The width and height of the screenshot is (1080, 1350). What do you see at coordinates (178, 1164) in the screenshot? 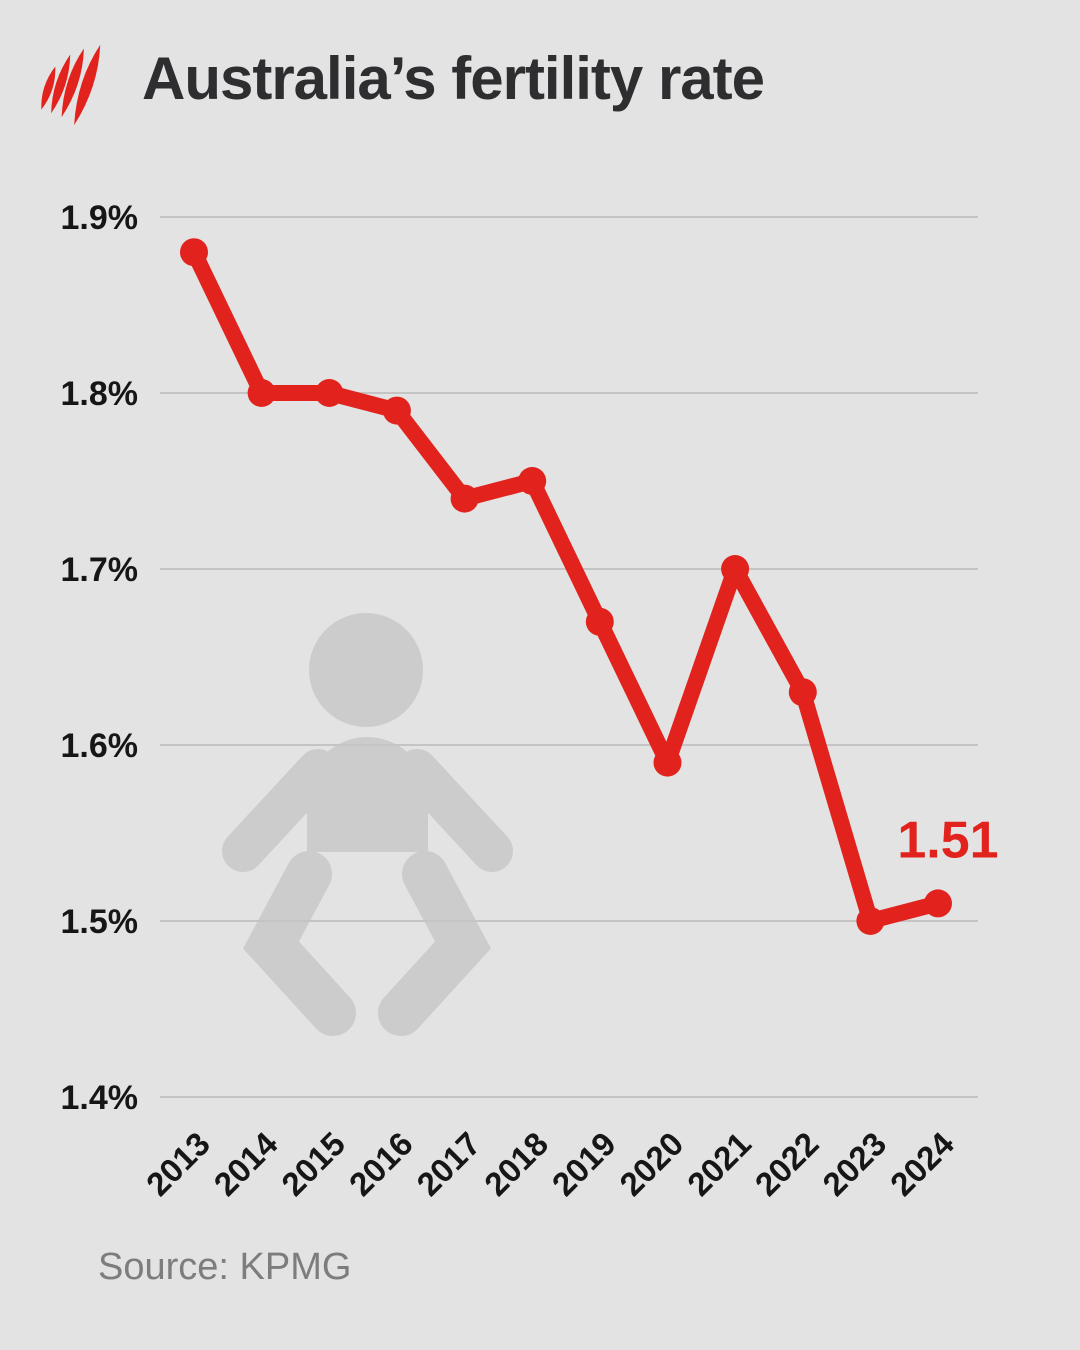
I see `x-tick-label: 2013` at bounding box center [178, 1164].